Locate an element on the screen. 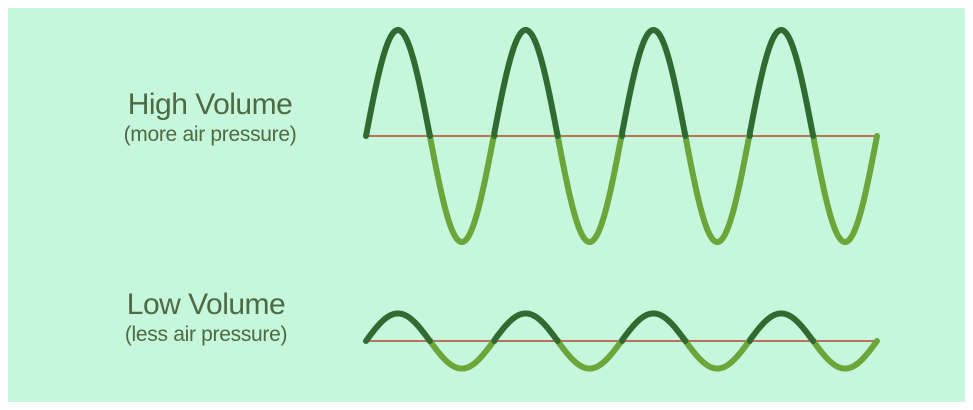 This screenshot has height=410, width=973. high-volume-label: High Volume (more air pressure) is located at coordinates (210, 118).